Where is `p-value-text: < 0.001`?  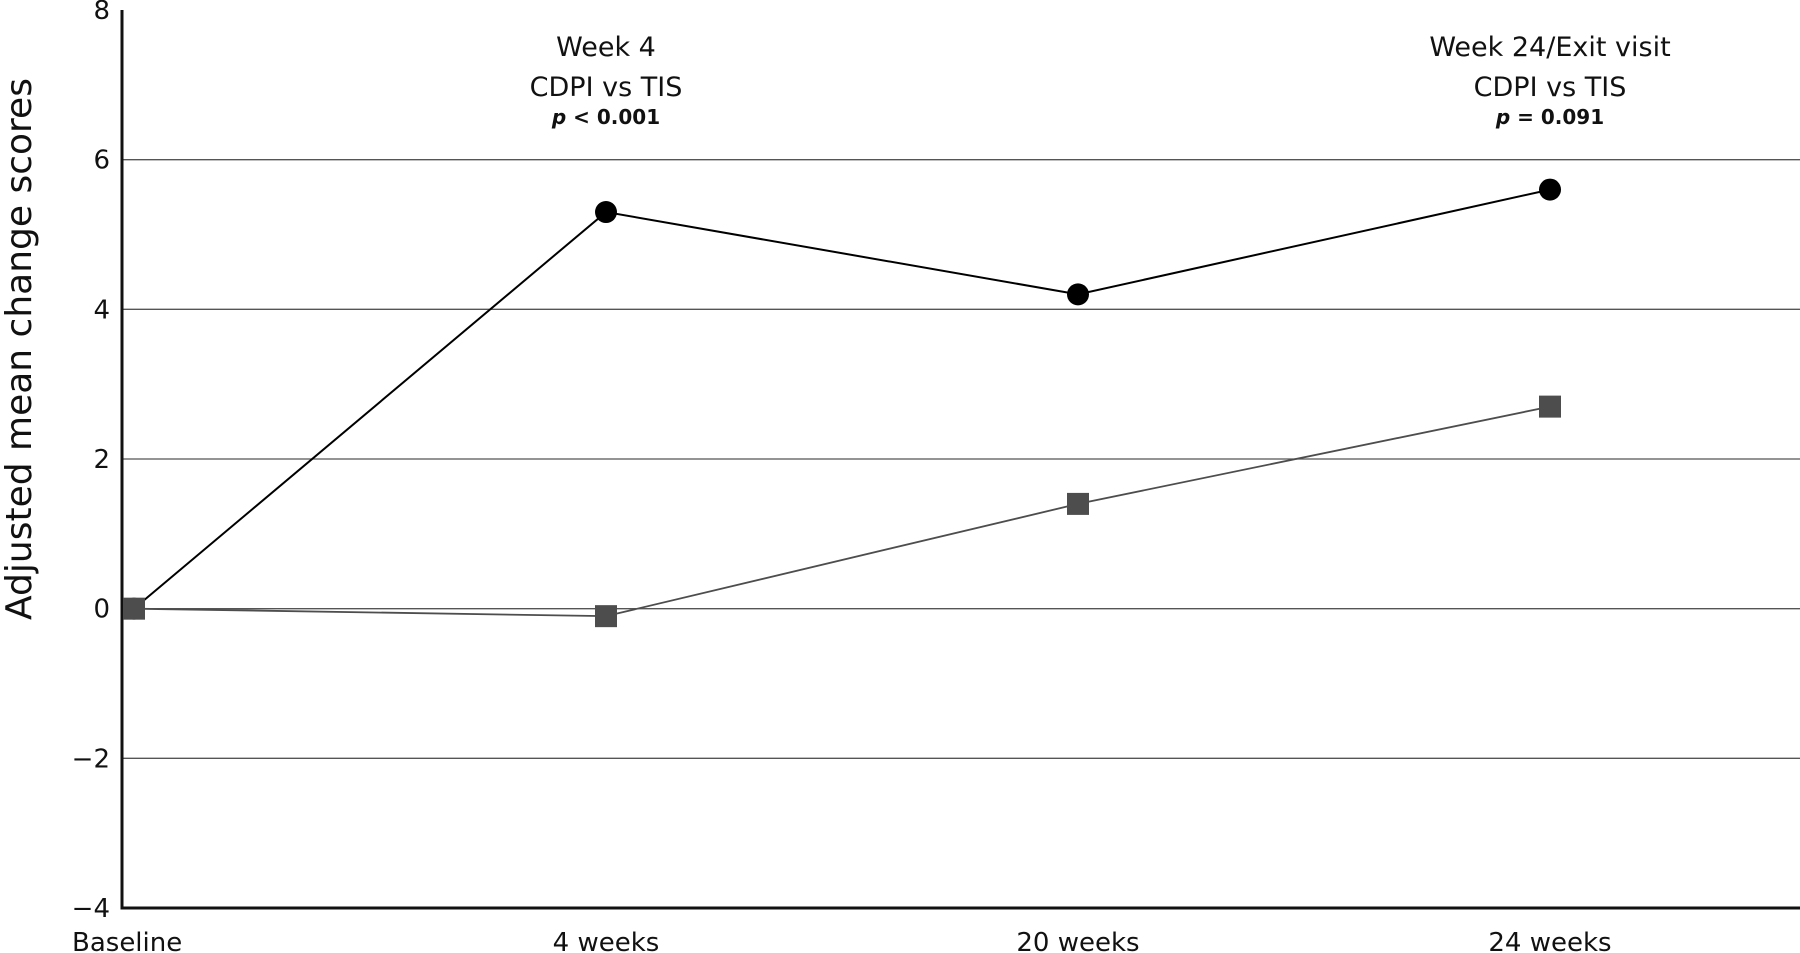
p-value-text: < 0.001 is located at coordinates (613, 117).